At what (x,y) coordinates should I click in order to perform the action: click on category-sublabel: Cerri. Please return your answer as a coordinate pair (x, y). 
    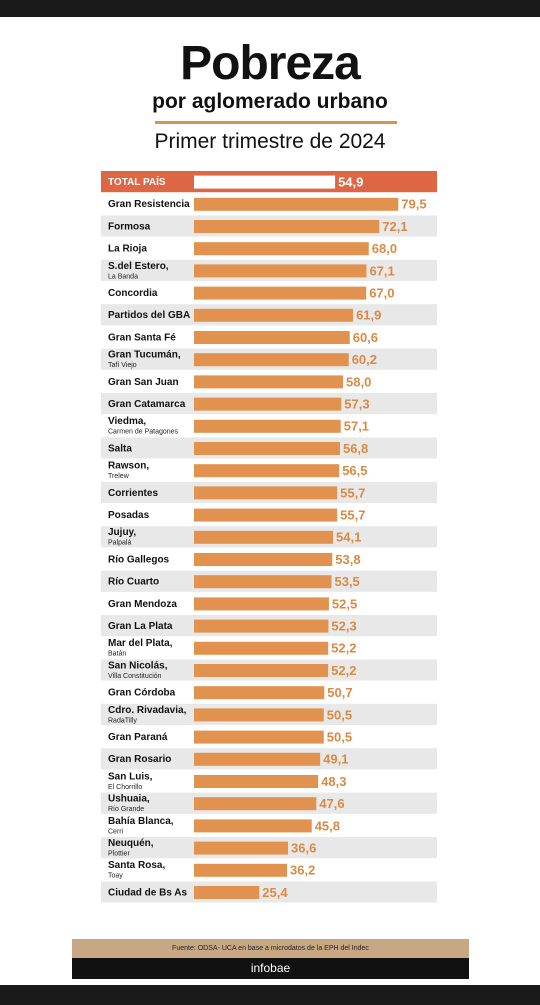
    Looking at the image, I should click on (116, 831).